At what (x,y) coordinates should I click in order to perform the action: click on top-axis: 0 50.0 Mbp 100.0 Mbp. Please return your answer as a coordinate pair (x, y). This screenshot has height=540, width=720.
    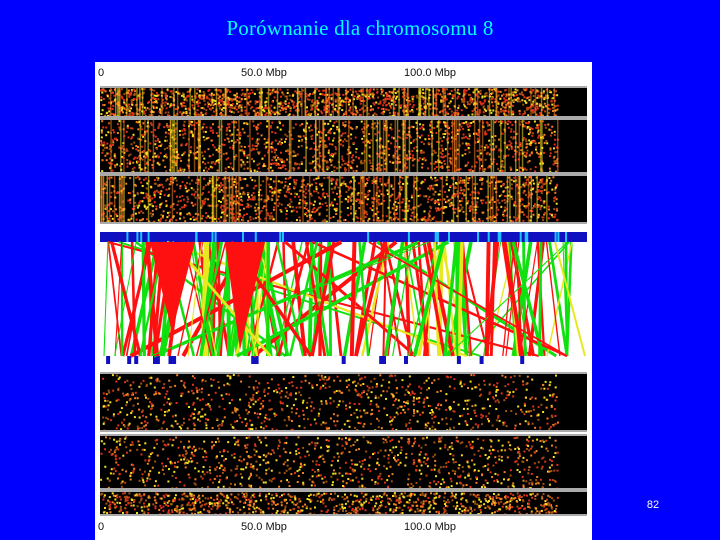
    Looking at the image, I should click on (343, 73).